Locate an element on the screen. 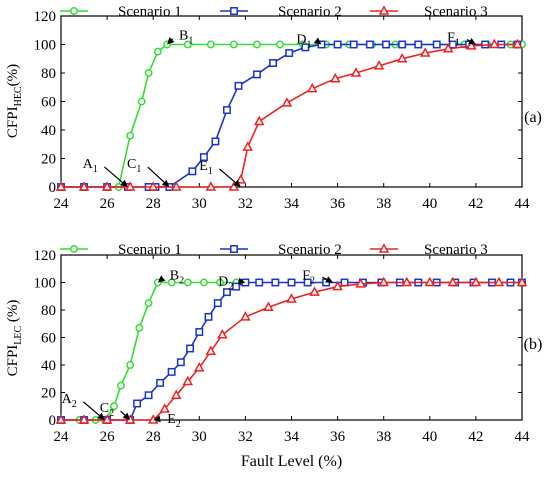 The width and height of the screenshot is (550, 485). annotation-label: C1 is located at coordinates (134, 166).